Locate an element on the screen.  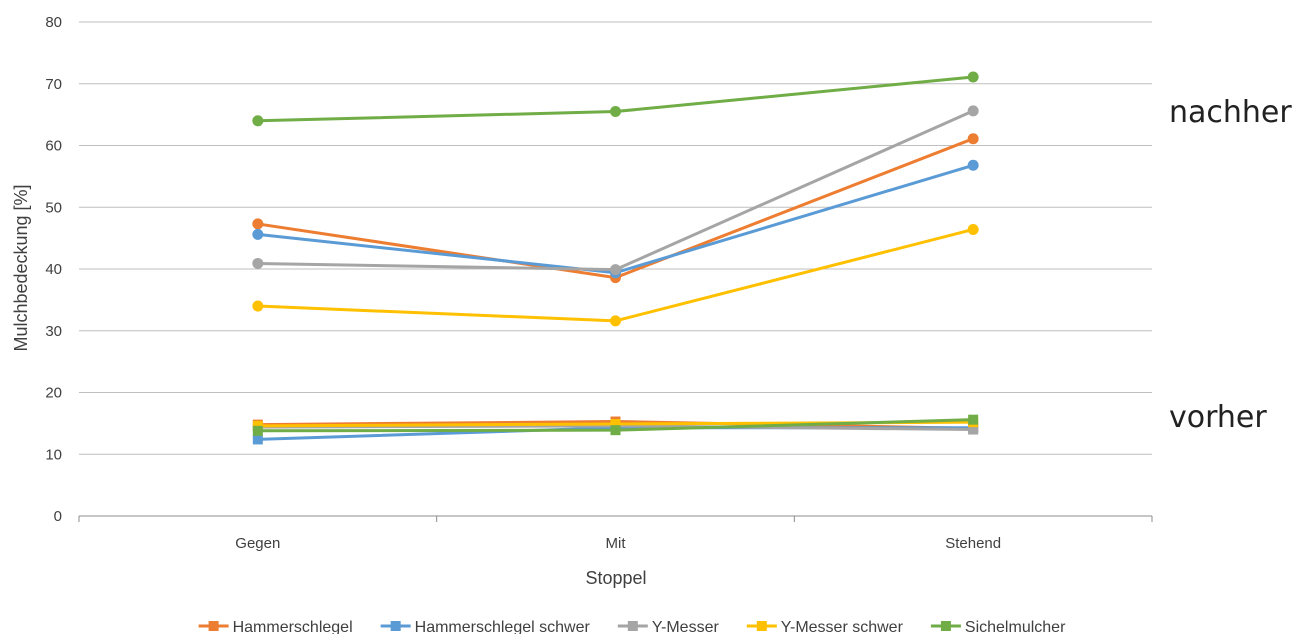
y-tick-label: 60 is located at coordinates (53, 146).